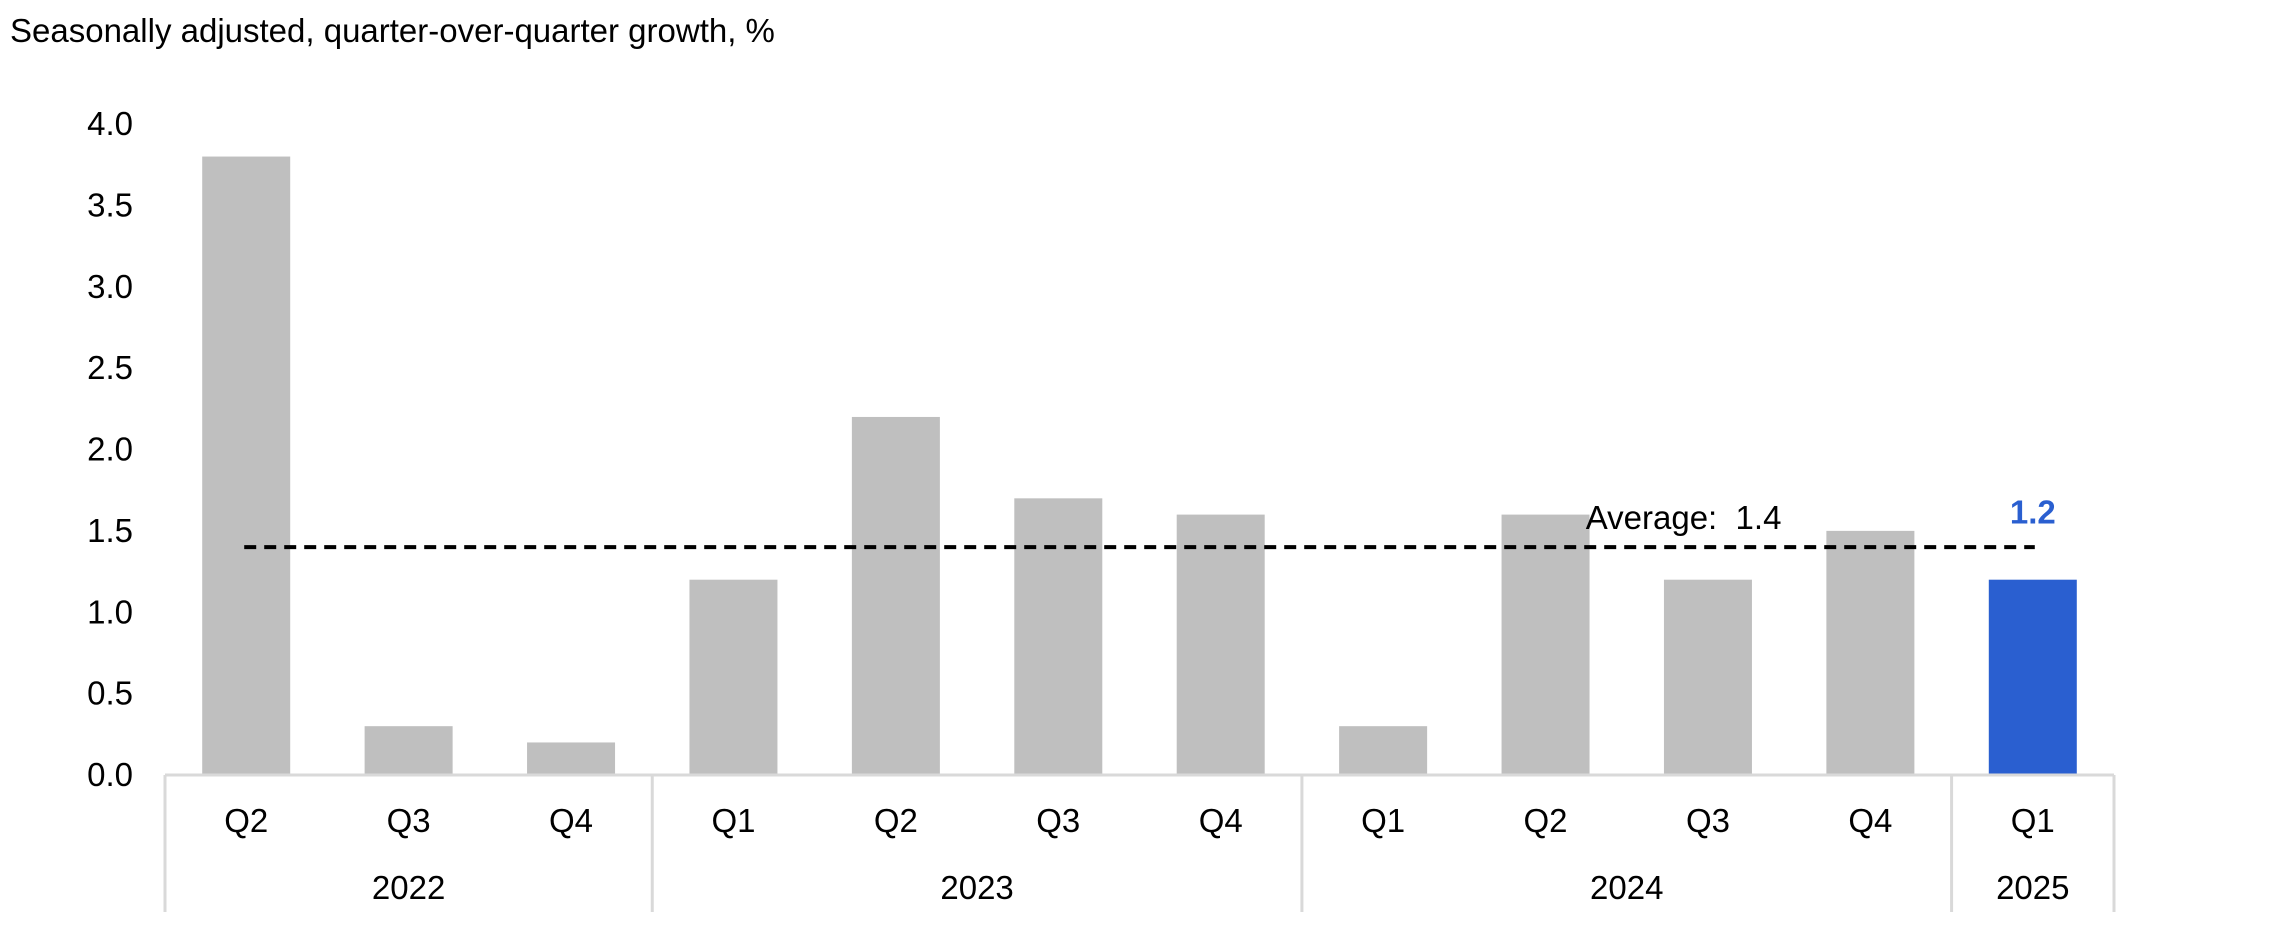 The width and height of the screenshot is (2284, 942). I want to click on x-group-label: 2025, so click(2032, 887).